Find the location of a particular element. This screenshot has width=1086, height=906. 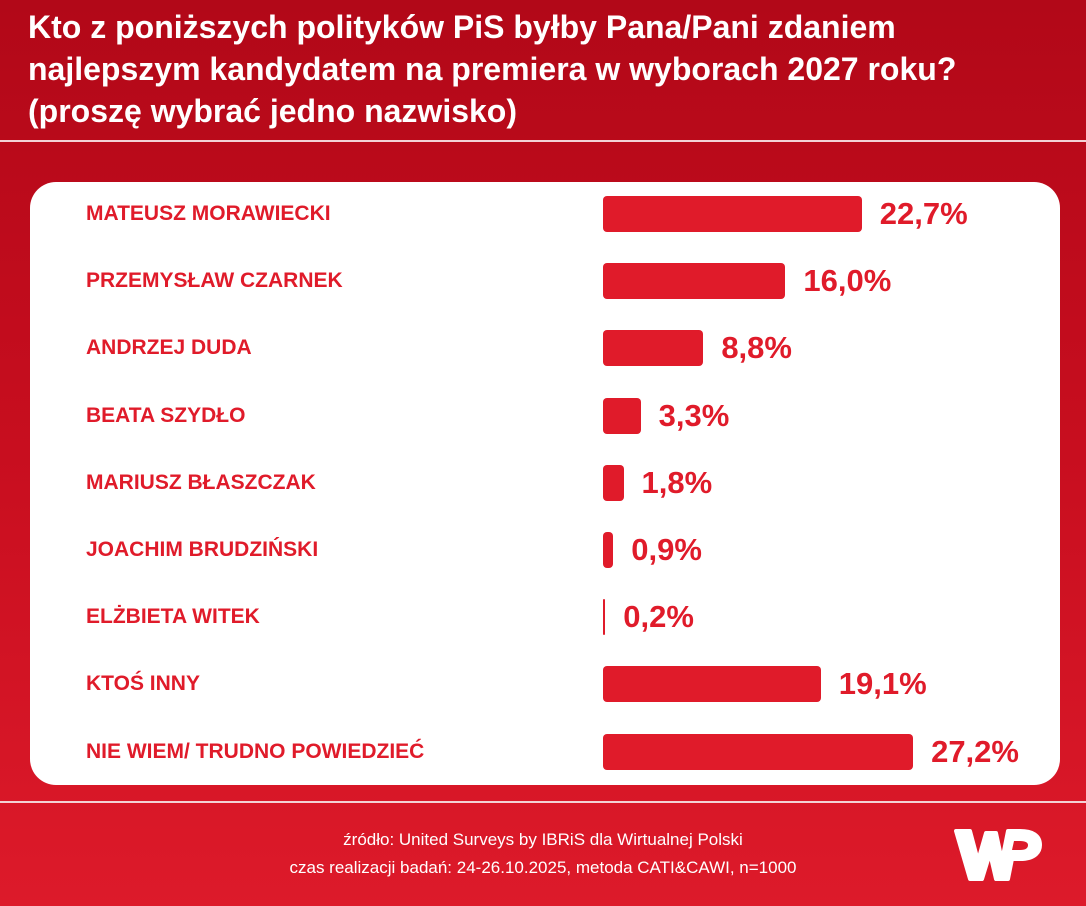

category-label: JOACHIM BRUDZIŃSKI is located at coordinates (202, 549).